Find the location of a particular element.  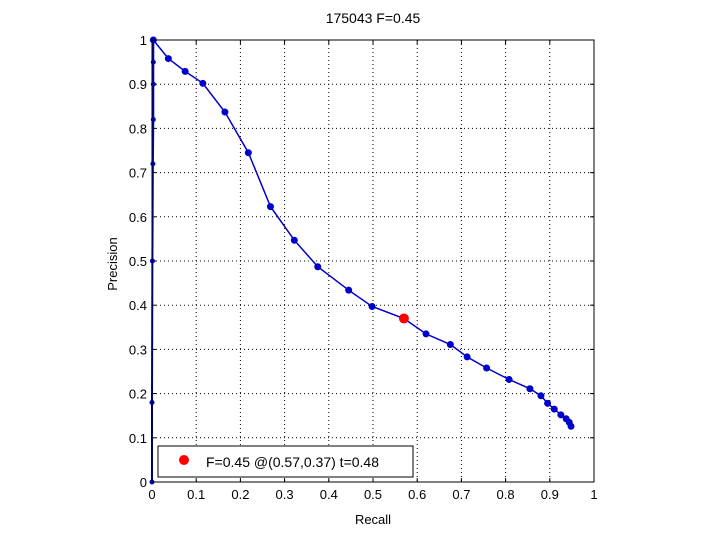

y-tick-label: 1 is located at coordinates (143, 40).